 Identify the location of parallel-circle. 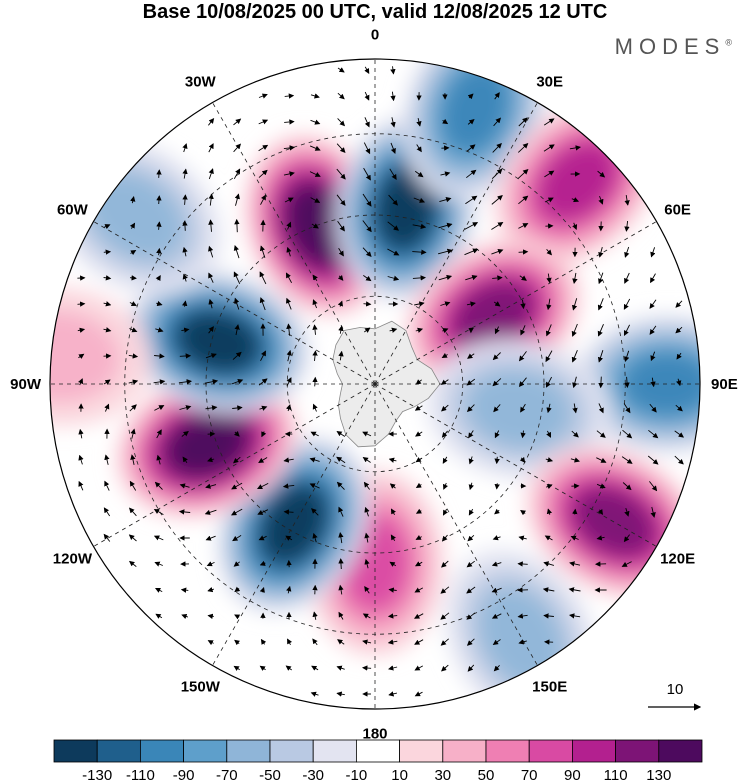
(375, 384).